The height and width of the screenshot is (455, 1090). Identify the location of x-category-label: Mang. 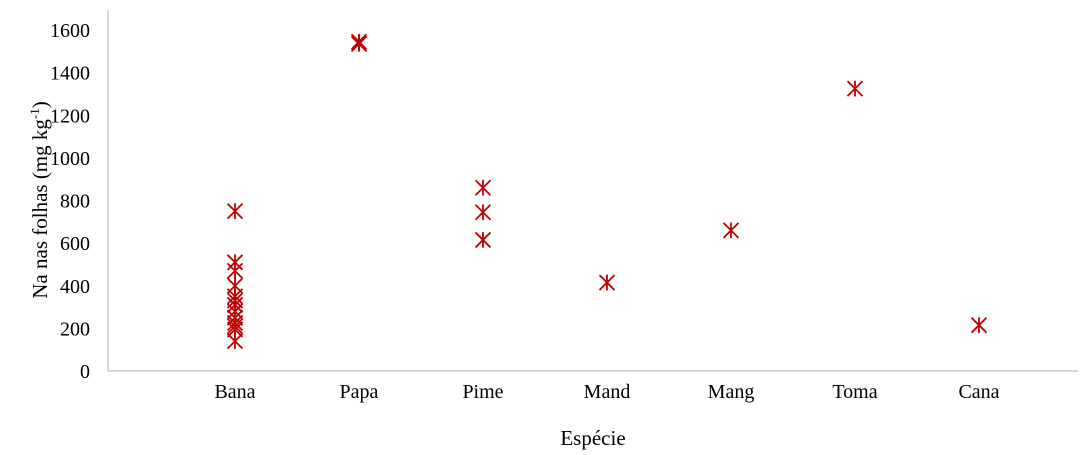
(731, 392).